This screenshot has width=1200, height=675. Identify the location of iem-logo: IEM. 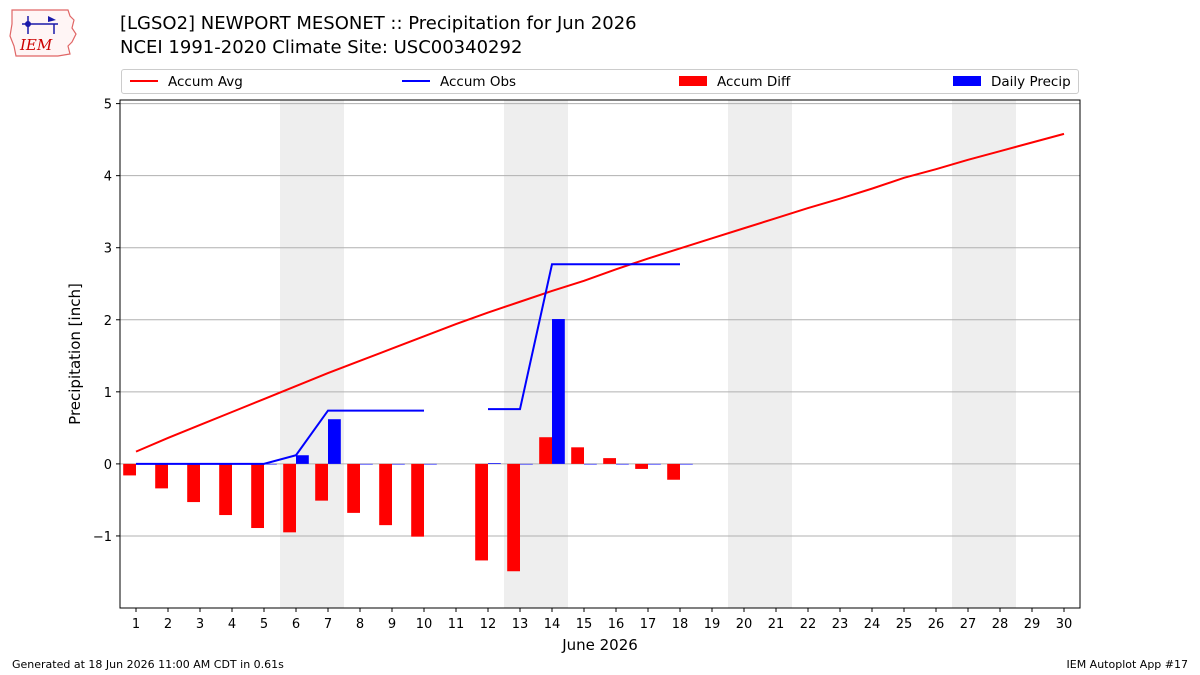
(44, 32).